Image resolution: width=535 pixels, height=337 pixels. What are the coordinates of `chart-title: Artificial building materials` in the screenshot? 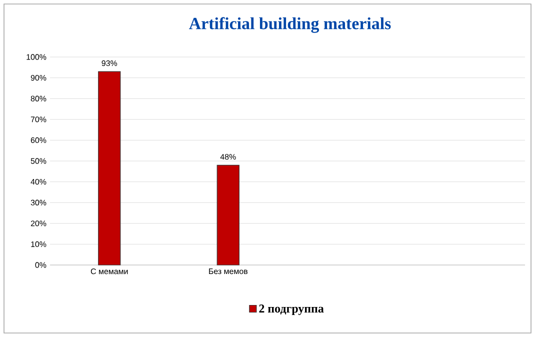 It's located at (290, 25).